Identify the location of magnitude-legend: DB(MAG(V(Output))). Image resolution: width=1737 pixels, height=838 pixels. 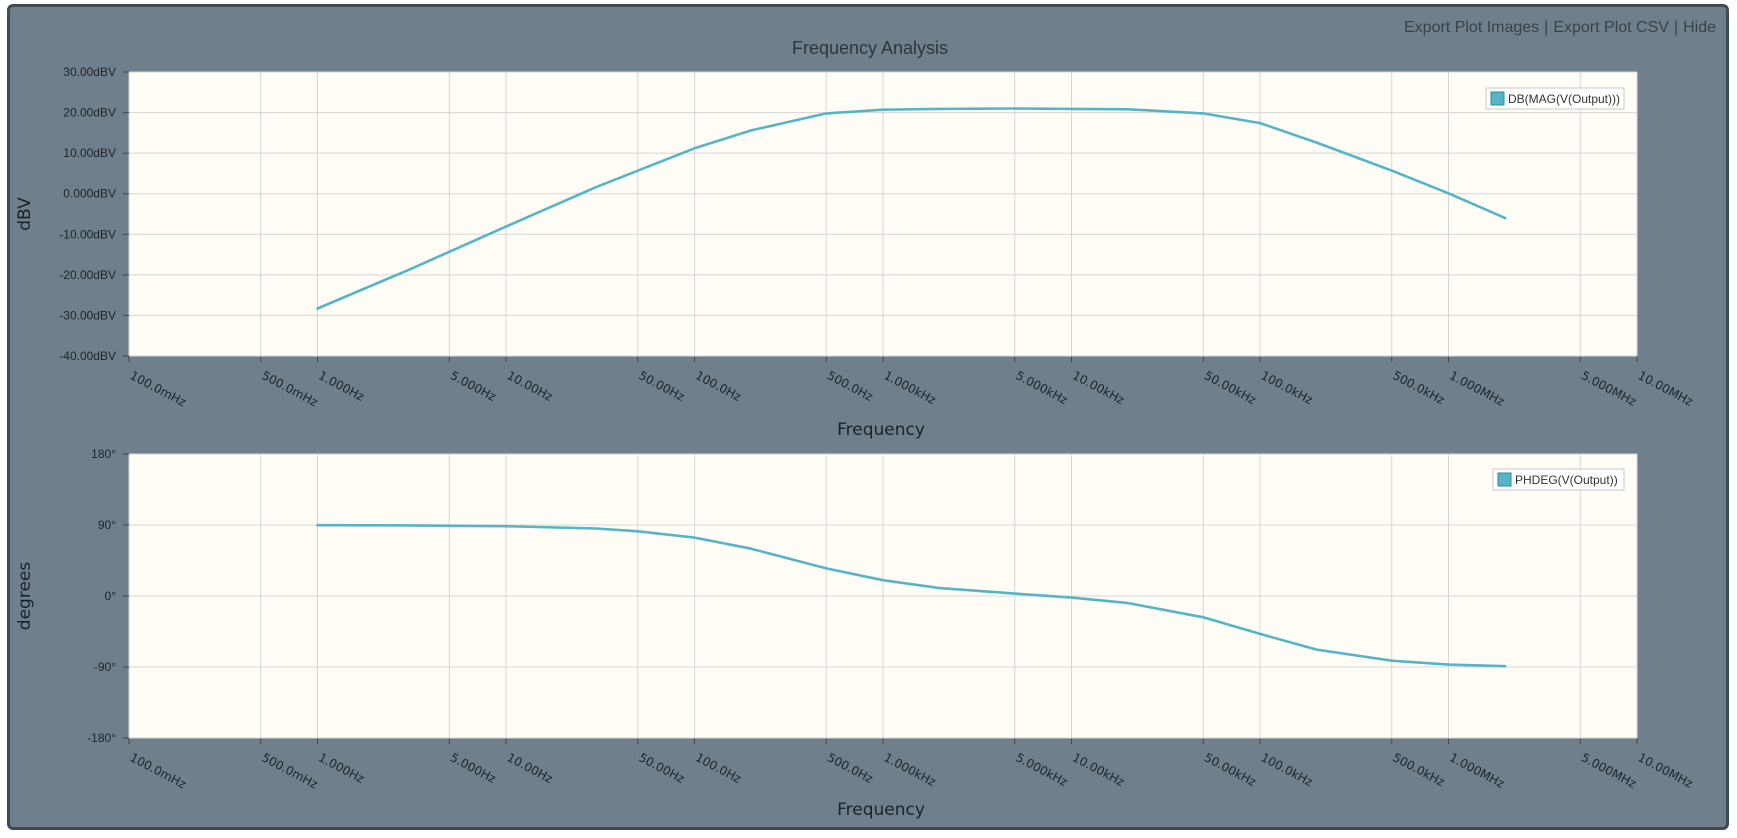
(1555, 98).